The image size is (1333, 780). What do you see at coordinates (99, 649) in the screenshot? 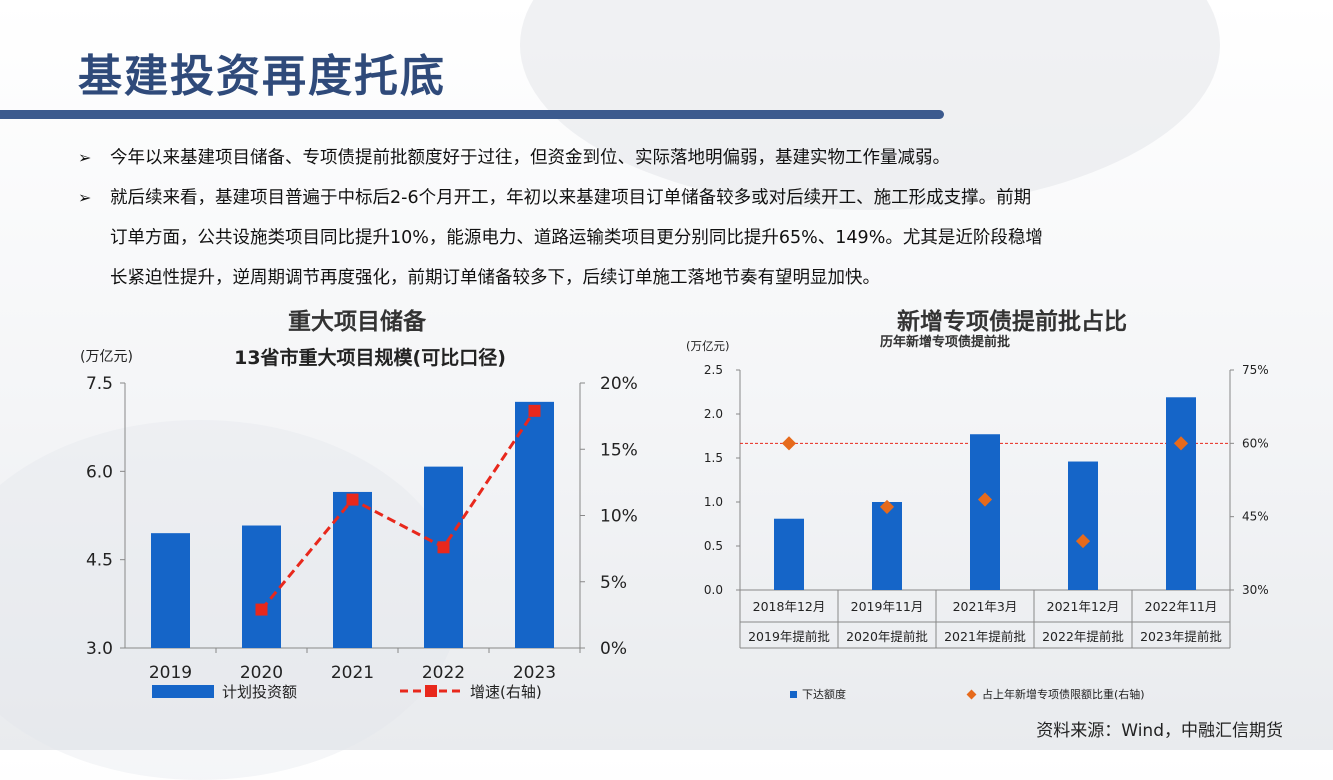
I see `left-y-tick-label: 3.0` at bounding box center [99, 649].